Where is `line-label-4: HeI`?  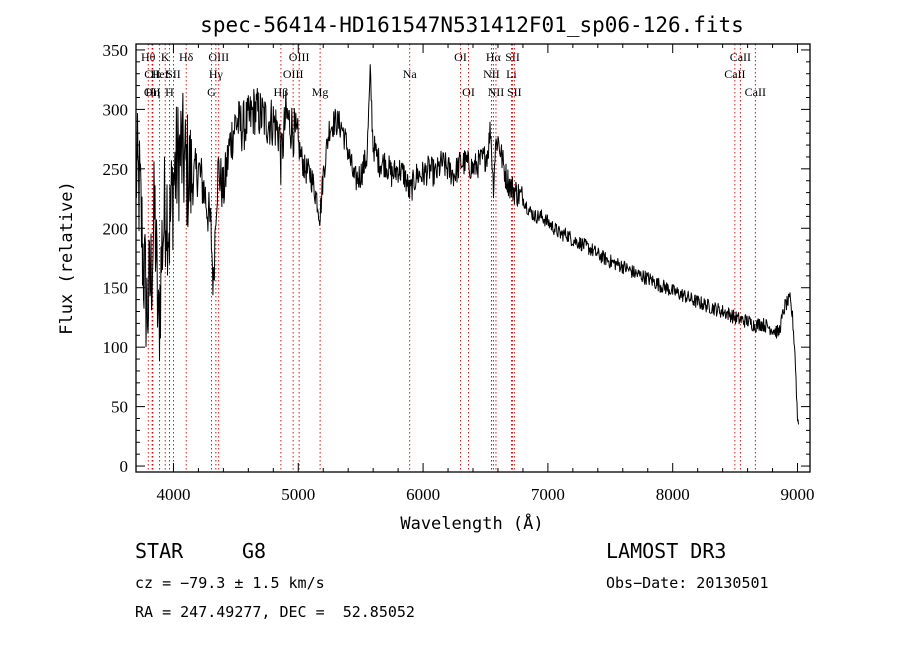 line-label-4: HeI is located at coordinates (160, 74).